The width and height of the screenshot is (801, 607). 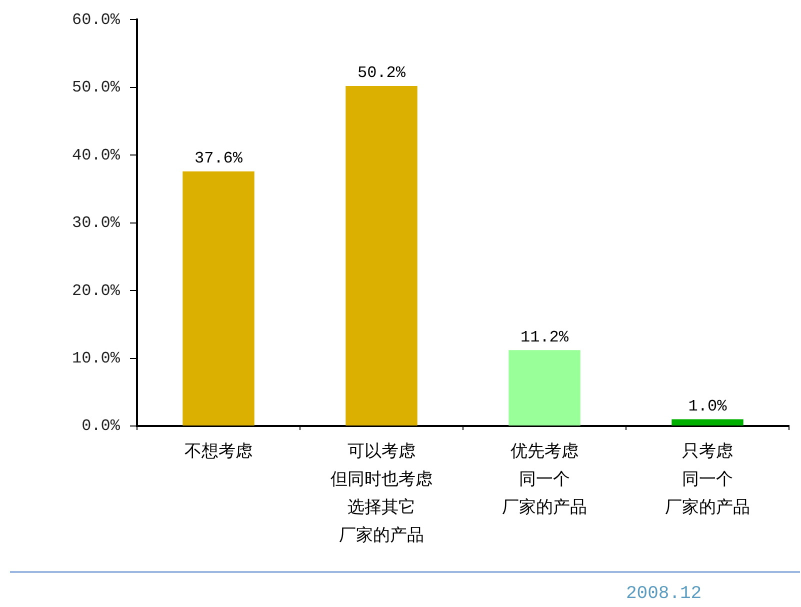 What do you see at coordinates (96, 359) in the screenshot?
I see `y-tick-label: 10.0%` at bounding box center [96, 359].